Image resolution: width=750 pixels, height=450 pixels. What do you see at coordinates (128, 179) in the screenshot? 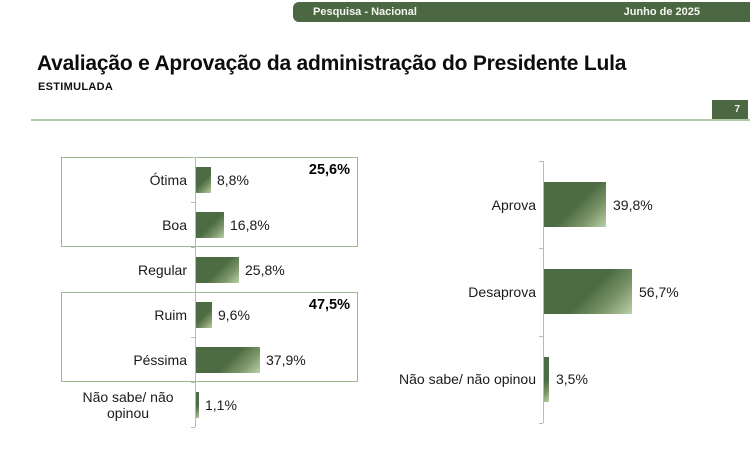
I see `category-label: Ótima` at bounding box center [128, 179].